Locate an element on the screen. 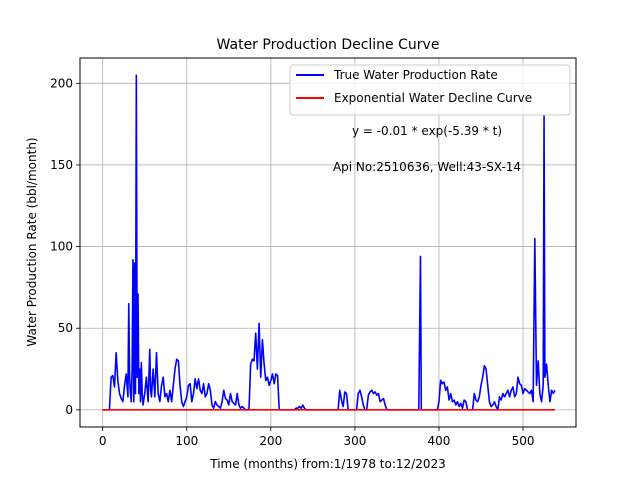 This screenshot has height=480, width=640. x-tick-label: 400 is located at coordinates (439, 441).